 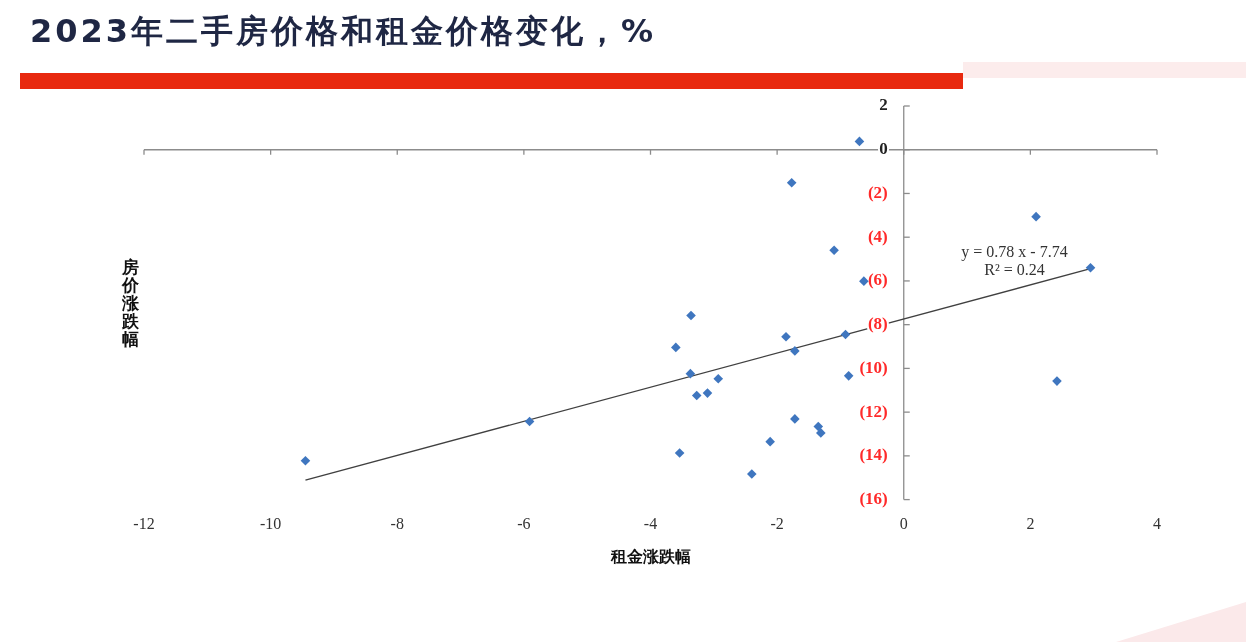 I want to click on y-tick-label: (4), so click(x=877, y=236).